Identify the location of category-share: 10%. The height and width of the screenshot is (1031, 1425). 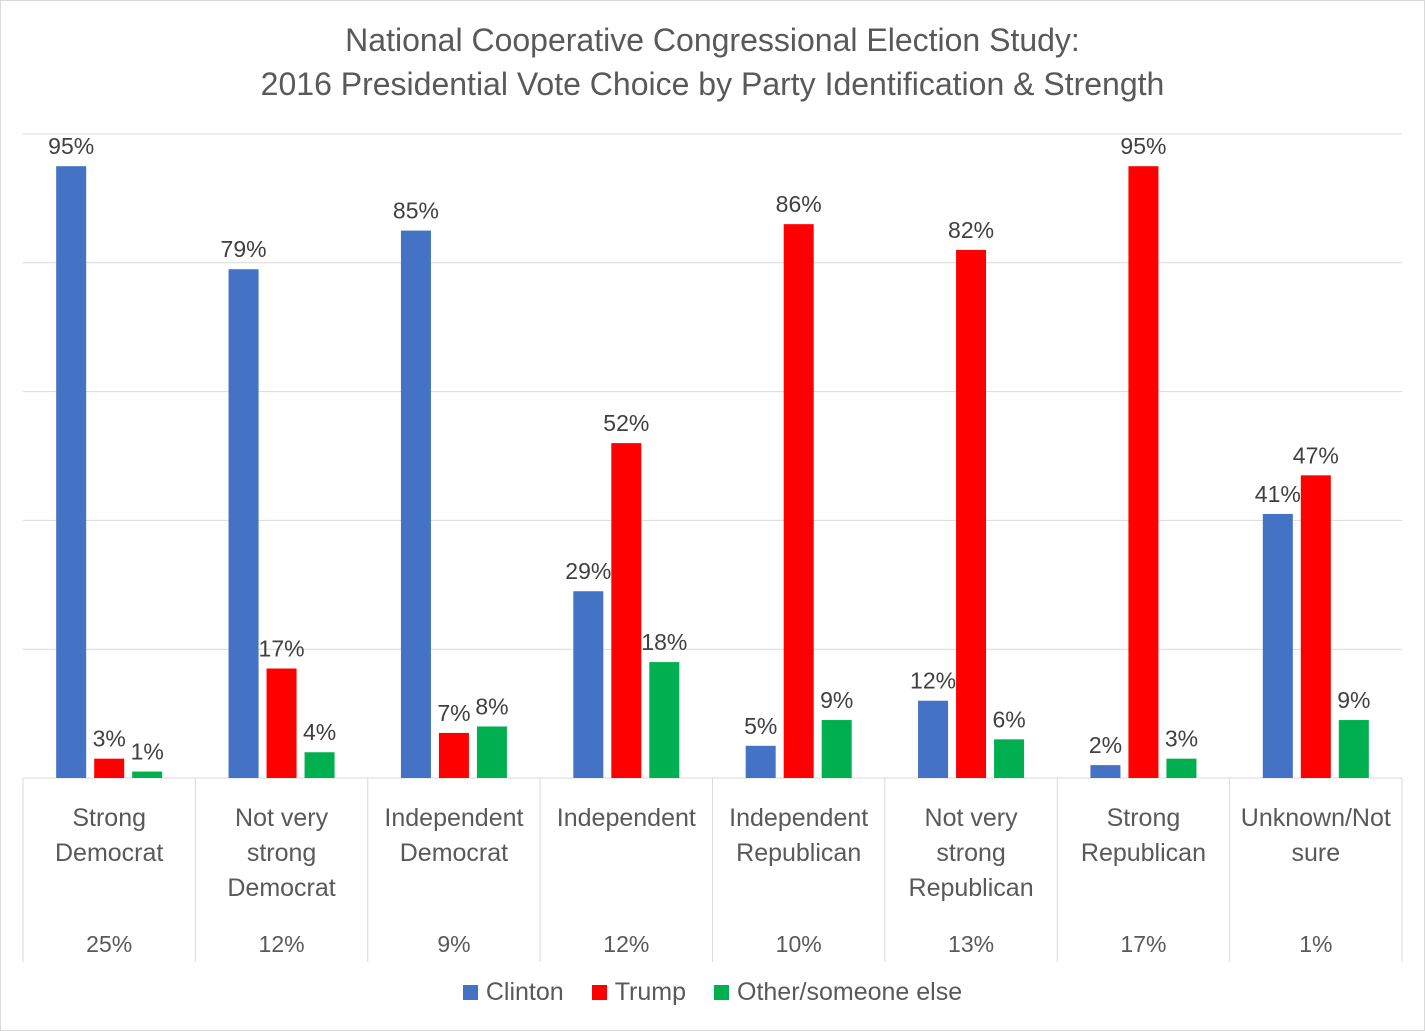
(799, 944).